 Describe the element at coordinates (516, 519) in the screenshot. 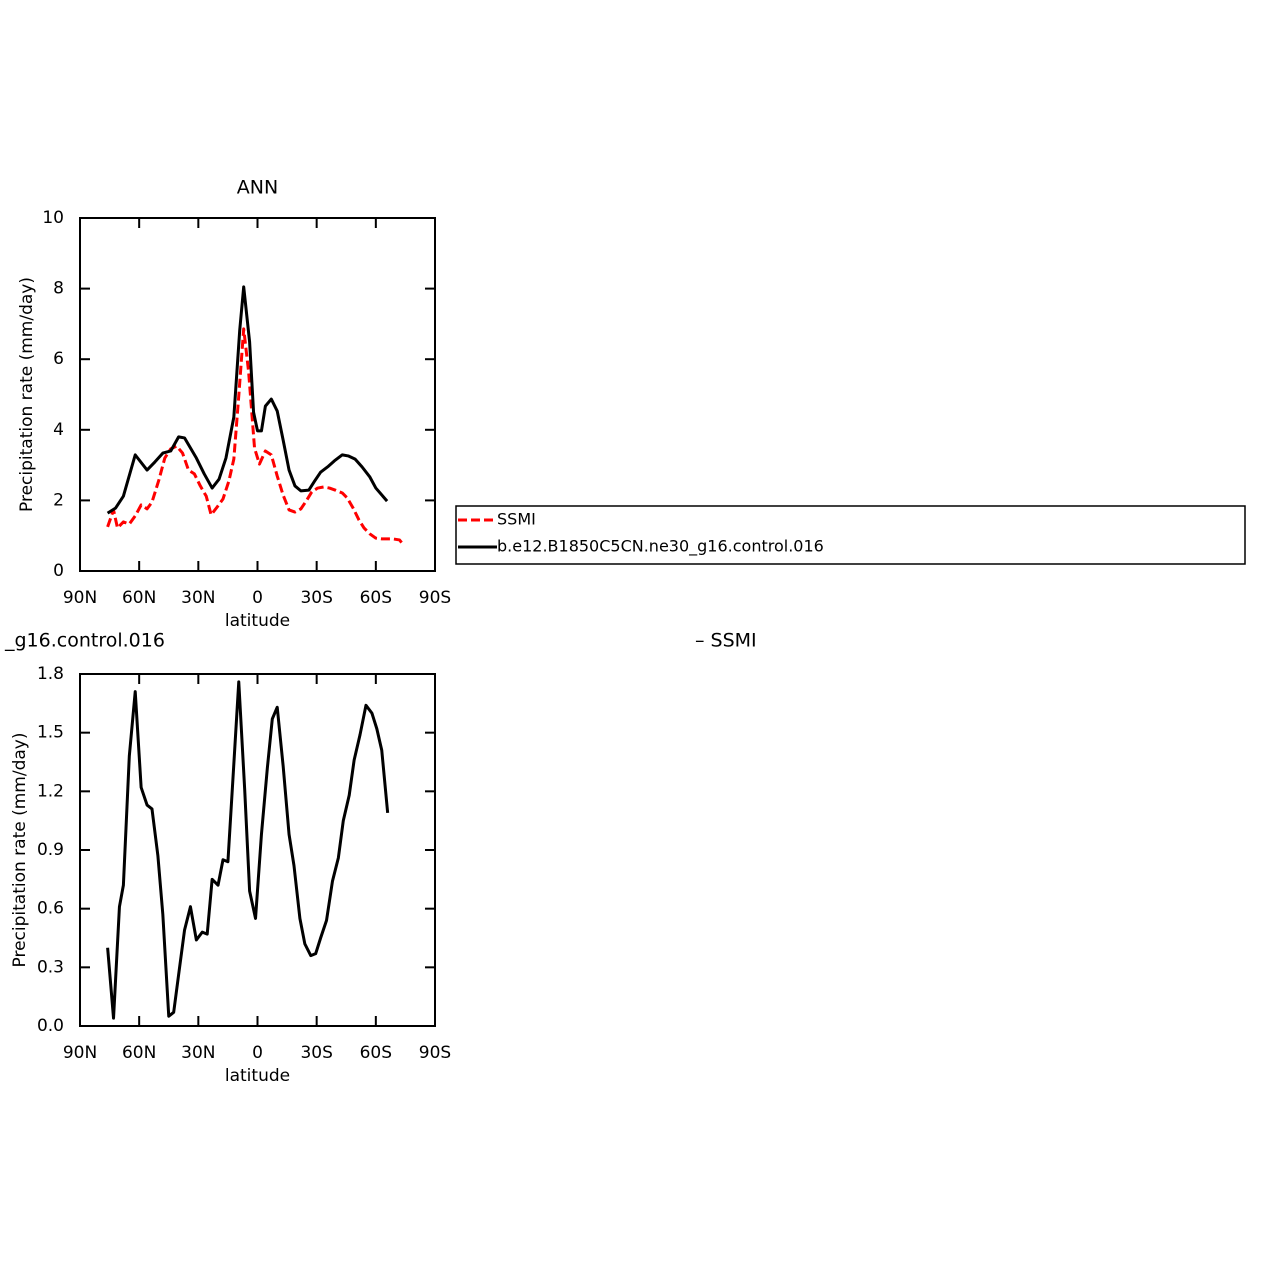

I see `legend-label: SSMI` at that location.